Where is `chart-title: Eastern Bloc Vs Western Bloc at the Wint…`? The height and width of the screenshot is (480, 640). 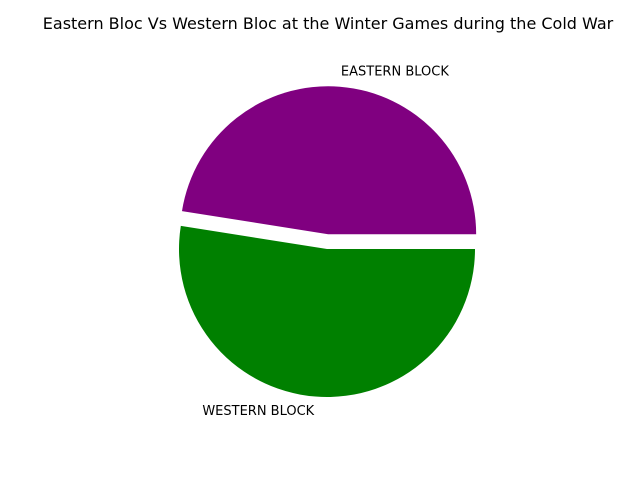 chart-title: Eastern Bloc Vs Western Bloc at the Wint… is located at coordinates (328, 23).